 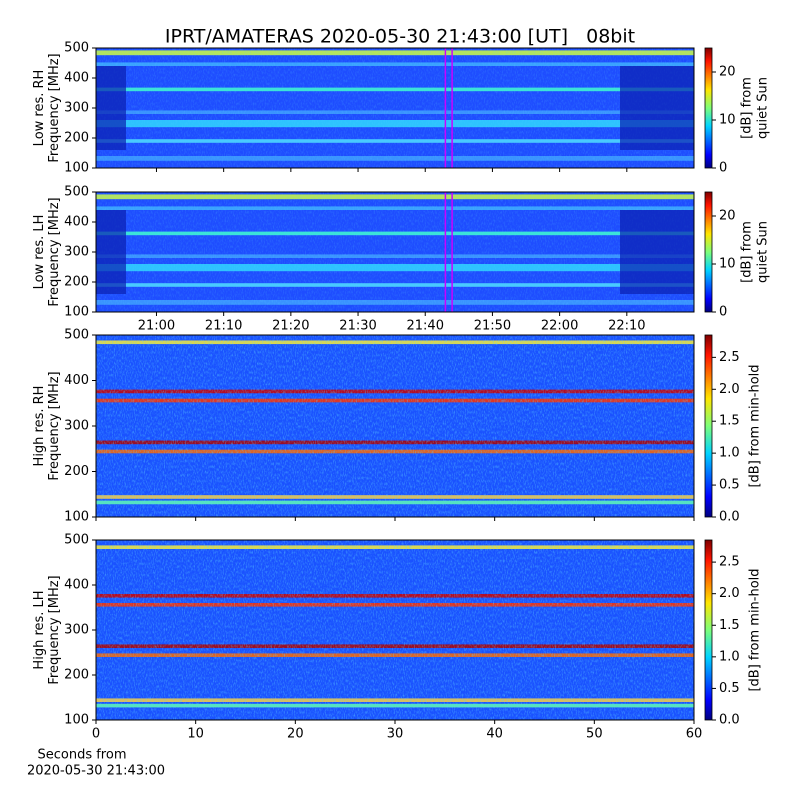 I want to click on y-axis-label: Low res. RH, so click(x=39, y=108).